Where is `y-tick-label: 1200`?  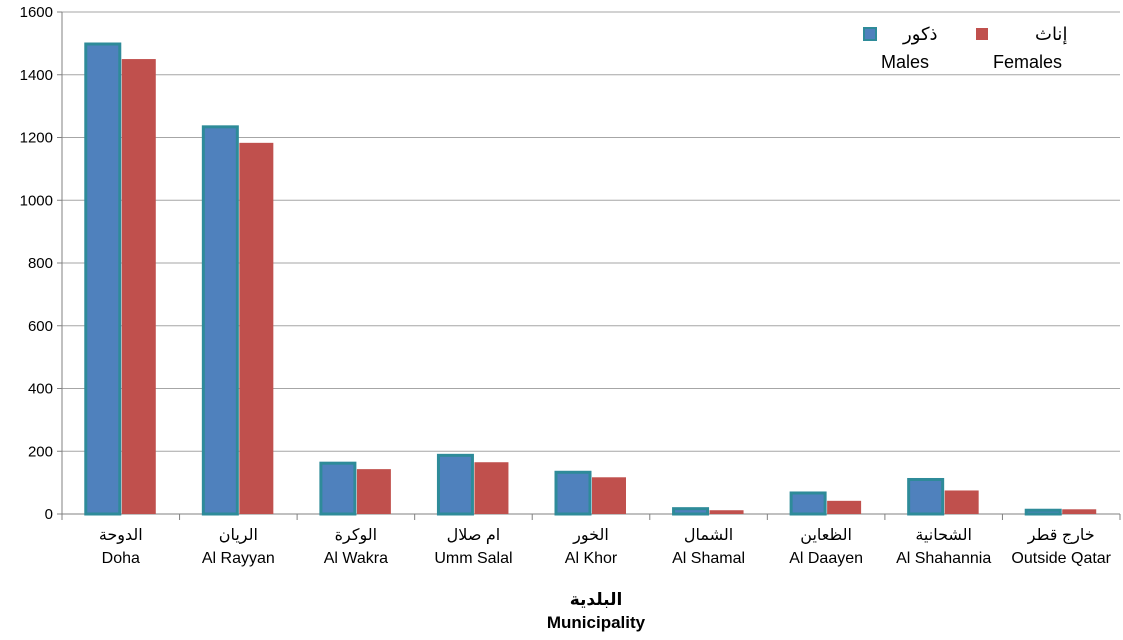 y-tick-label: 1200 is located at coordinates (36, 138).